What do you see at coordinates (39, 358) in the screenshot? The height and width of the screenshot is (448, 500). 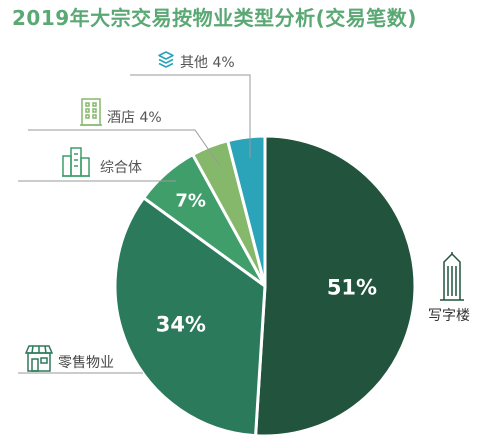 I see `storefront-icon` at bounding box center [39, 358].